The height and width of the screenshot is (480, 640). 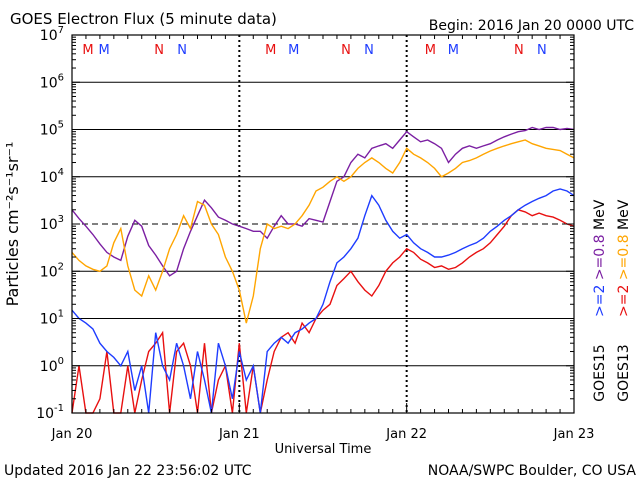 I want to click on begin-label: Begin: 2016 Jan 20 0000 UTC, so click(x=531, y=26).